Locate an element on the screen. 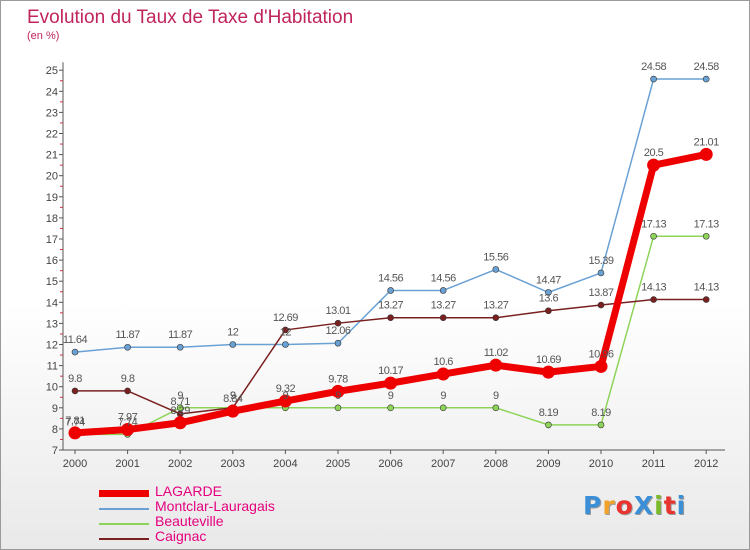 Image resolution: width=750 pixels, height=550 pixels. data-label: 7.81 is located at coordinates (75, 421).